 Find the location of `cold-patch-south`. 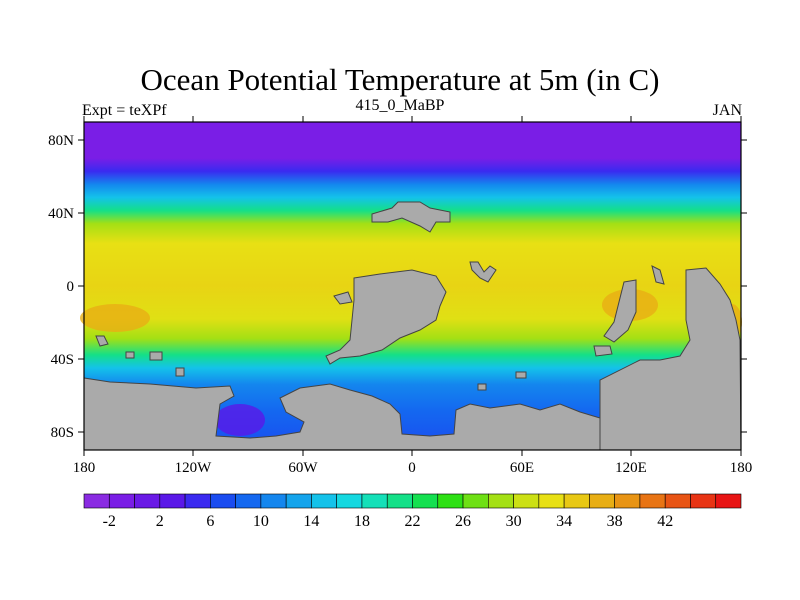

cold-patch-south is located at coordinates (240, 420).